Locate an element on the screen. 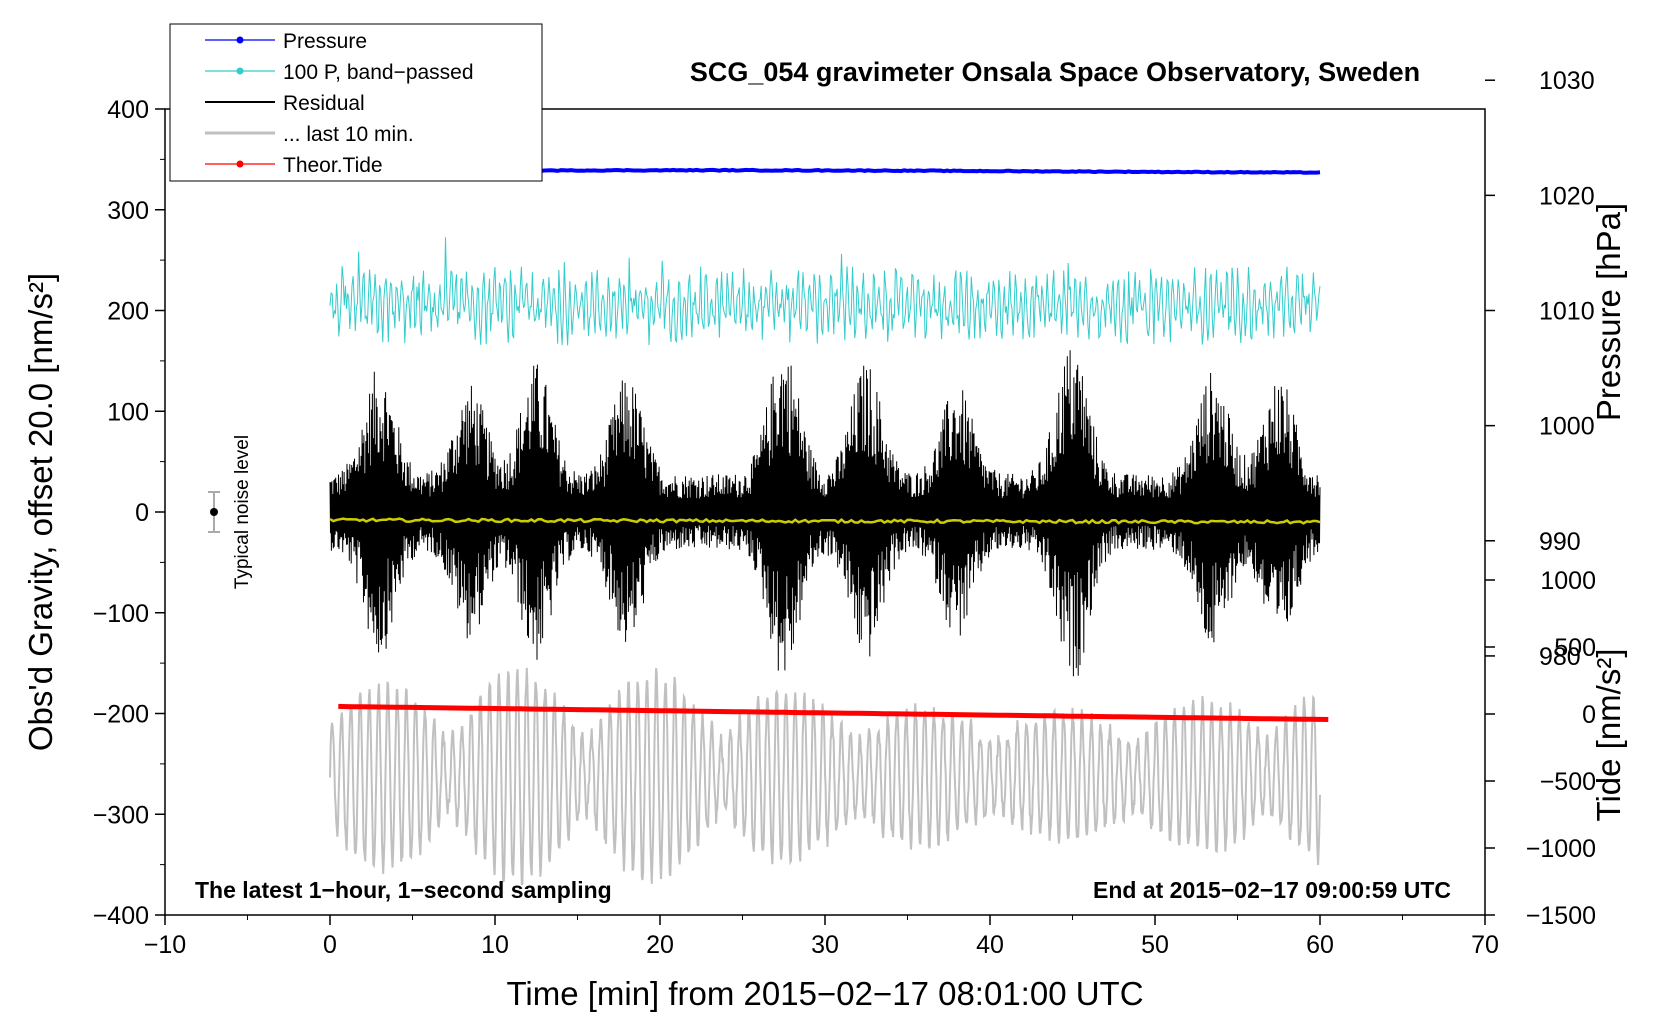  y-tick-label: 100 is located at coordinates (128, 412).